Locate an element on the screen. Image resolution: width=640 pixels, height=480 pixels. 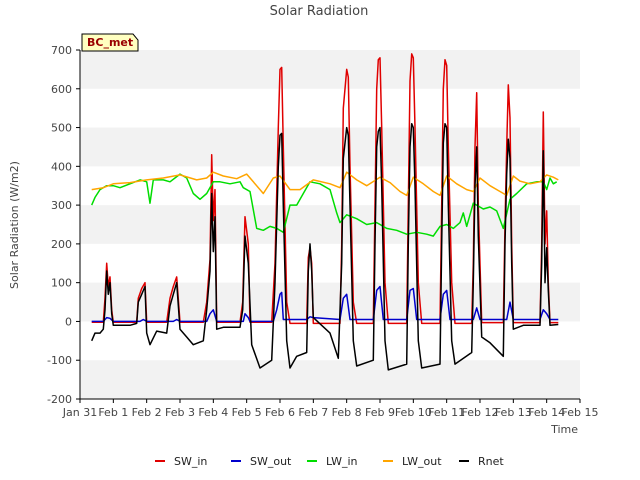
x-tick-label: Feb 8 is located at coordinates (347, 412).